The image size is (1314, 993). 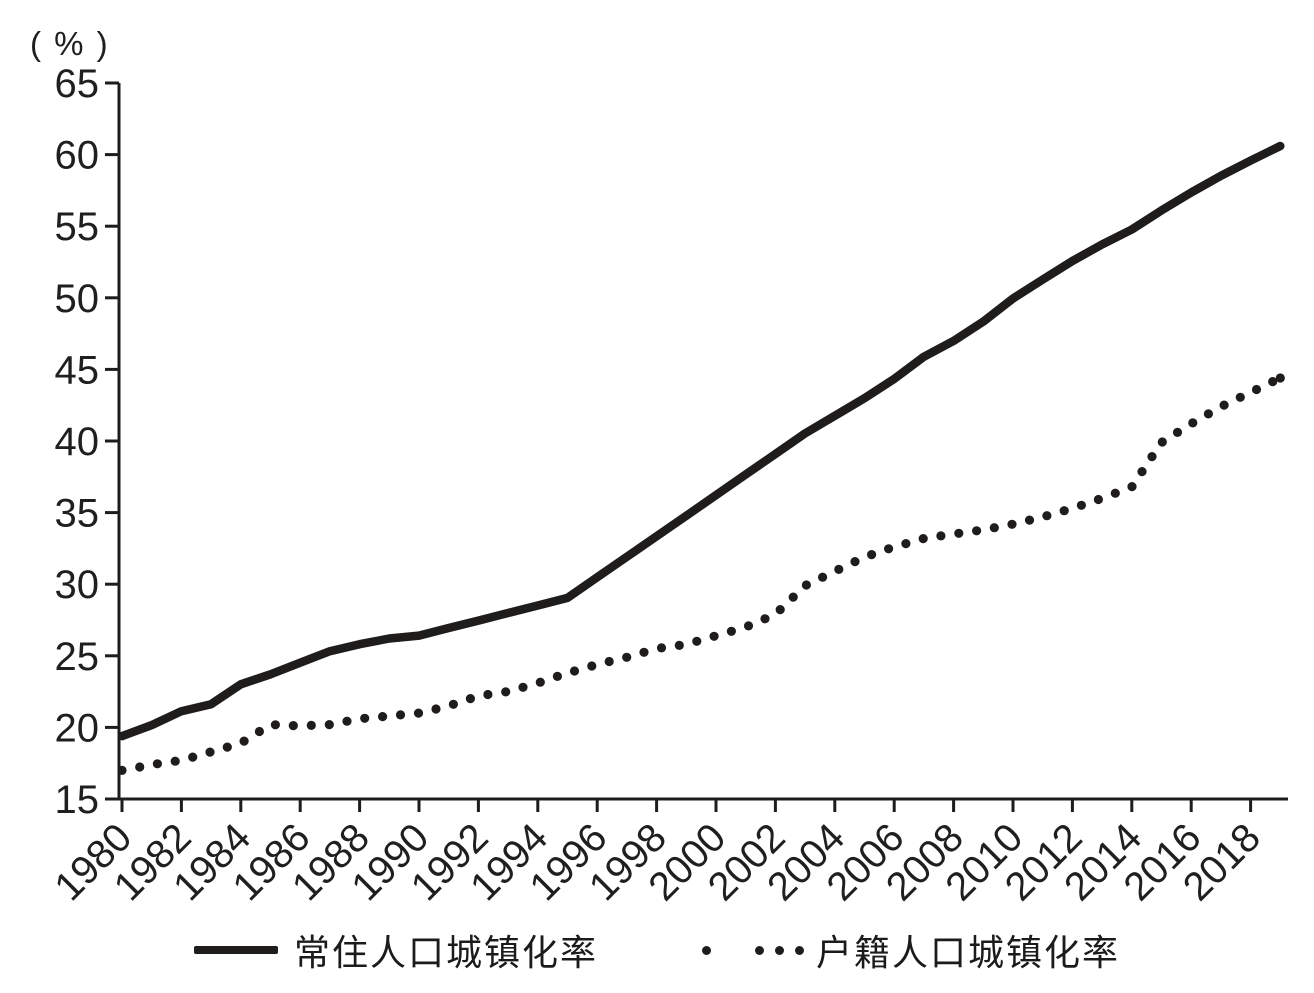 I want to click on y-tick-label: 60, so click(x=77, y=156).